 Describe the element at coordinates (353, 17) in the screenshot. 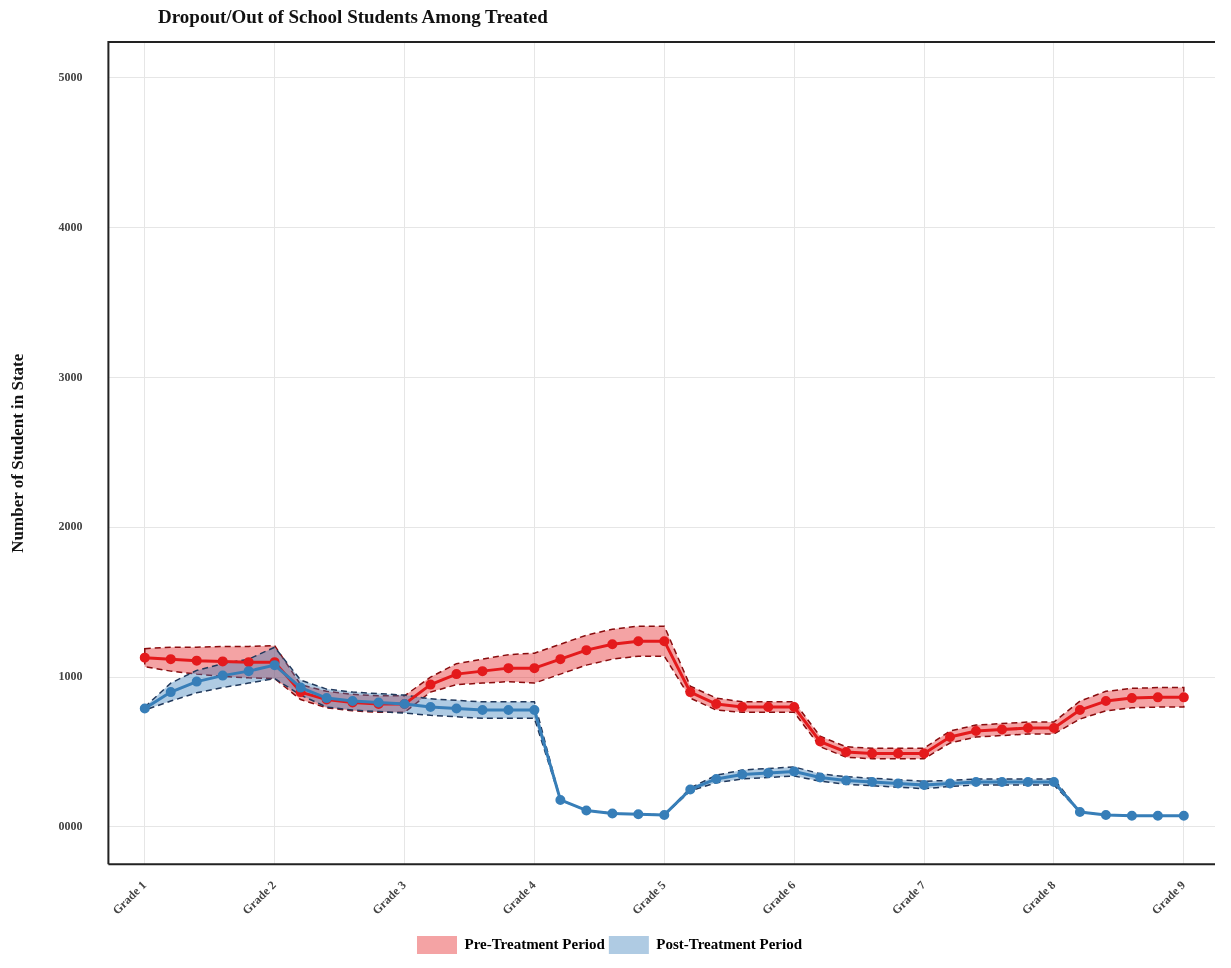

I see `chart-title: Dropout/Out of School Students Among Treated` at that location.